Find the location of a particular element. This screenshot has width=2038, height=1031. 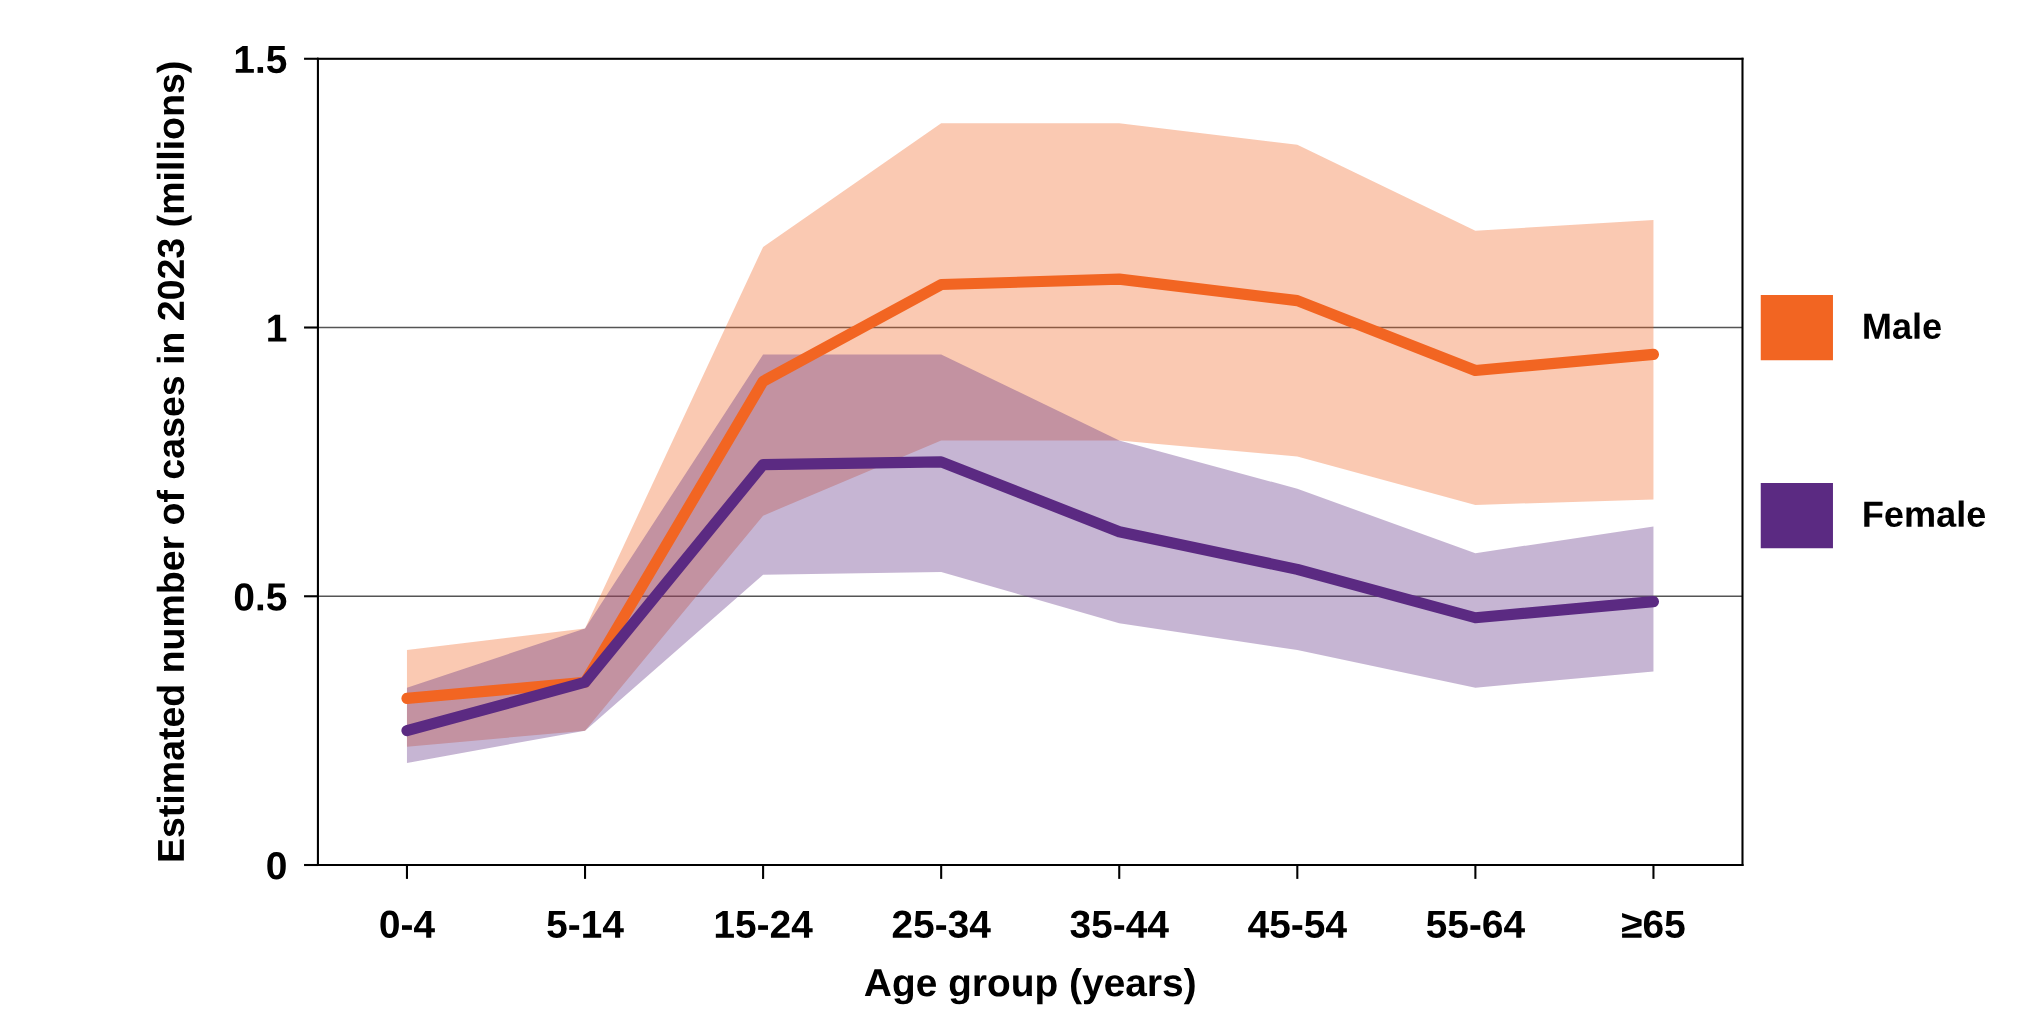

x-tick-label: 35-44 is located at coordinates (1119, 924).